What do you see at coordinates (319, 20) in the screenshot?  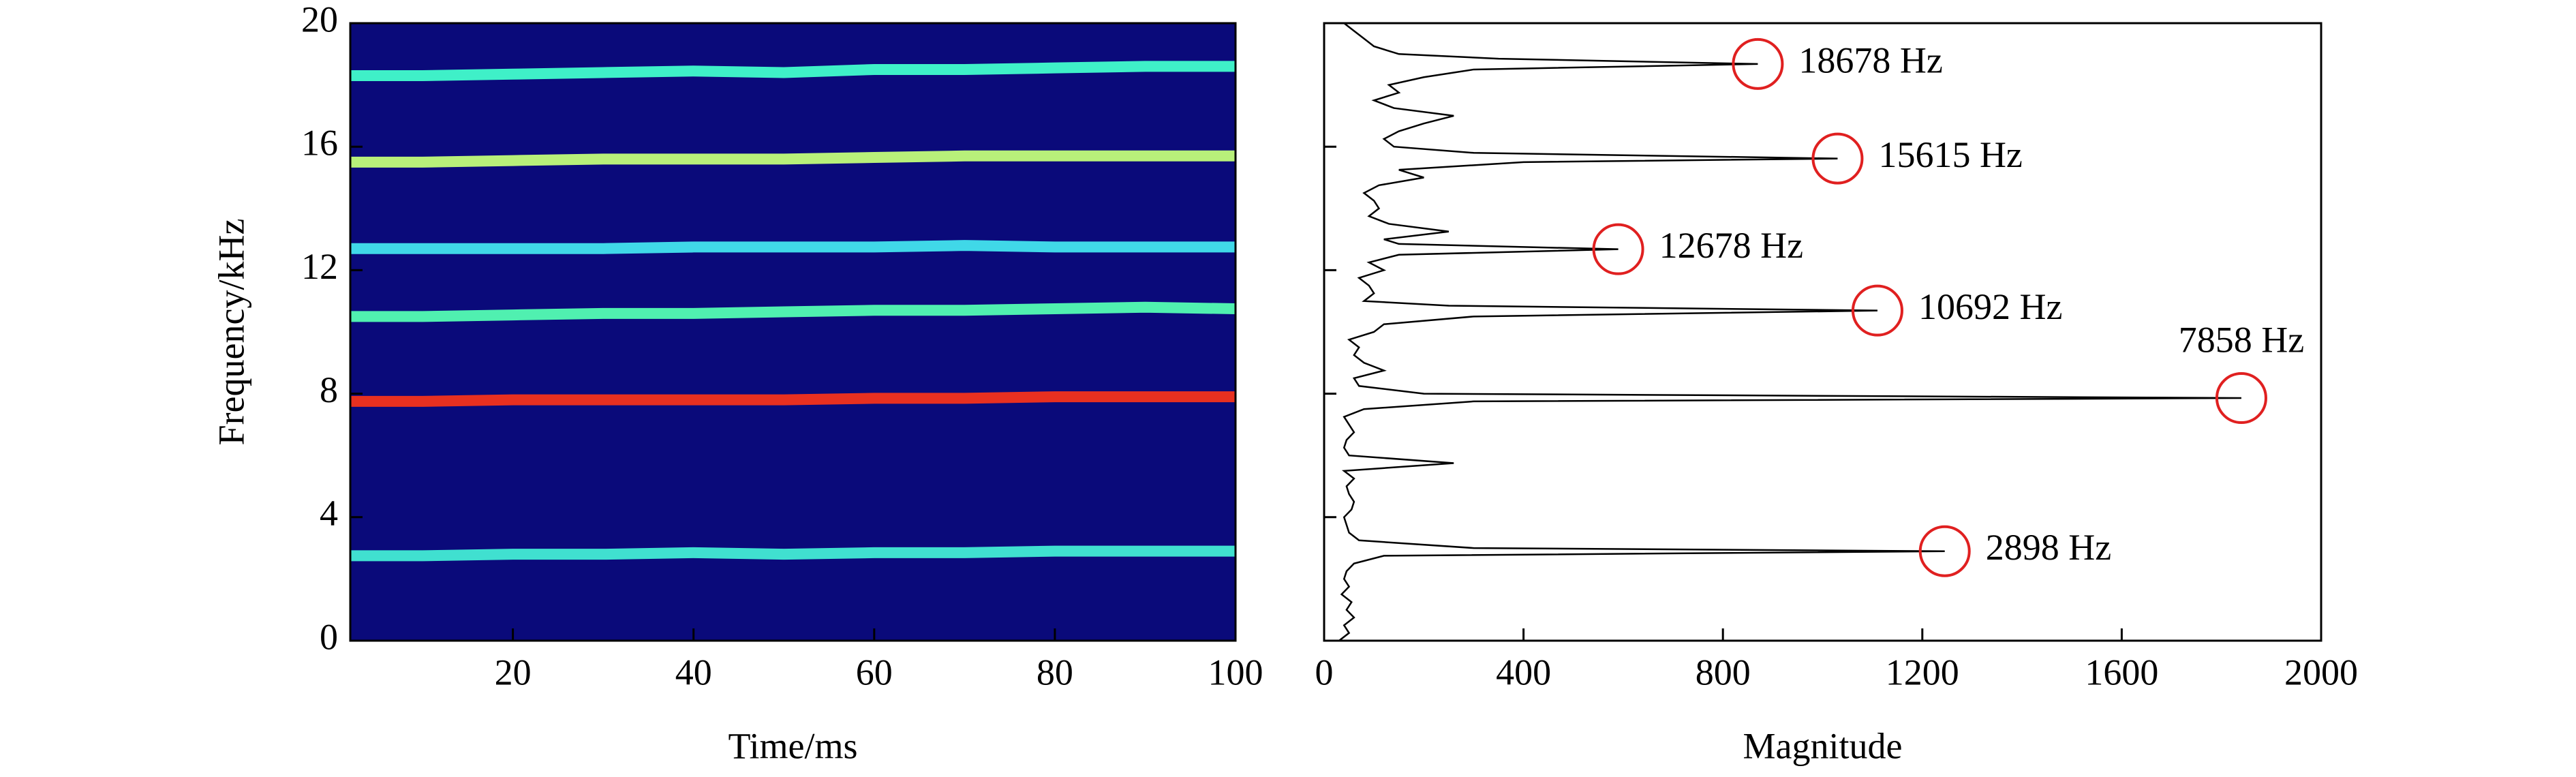 I see `y-tick-label: 20` at bounding box center [319, 20].